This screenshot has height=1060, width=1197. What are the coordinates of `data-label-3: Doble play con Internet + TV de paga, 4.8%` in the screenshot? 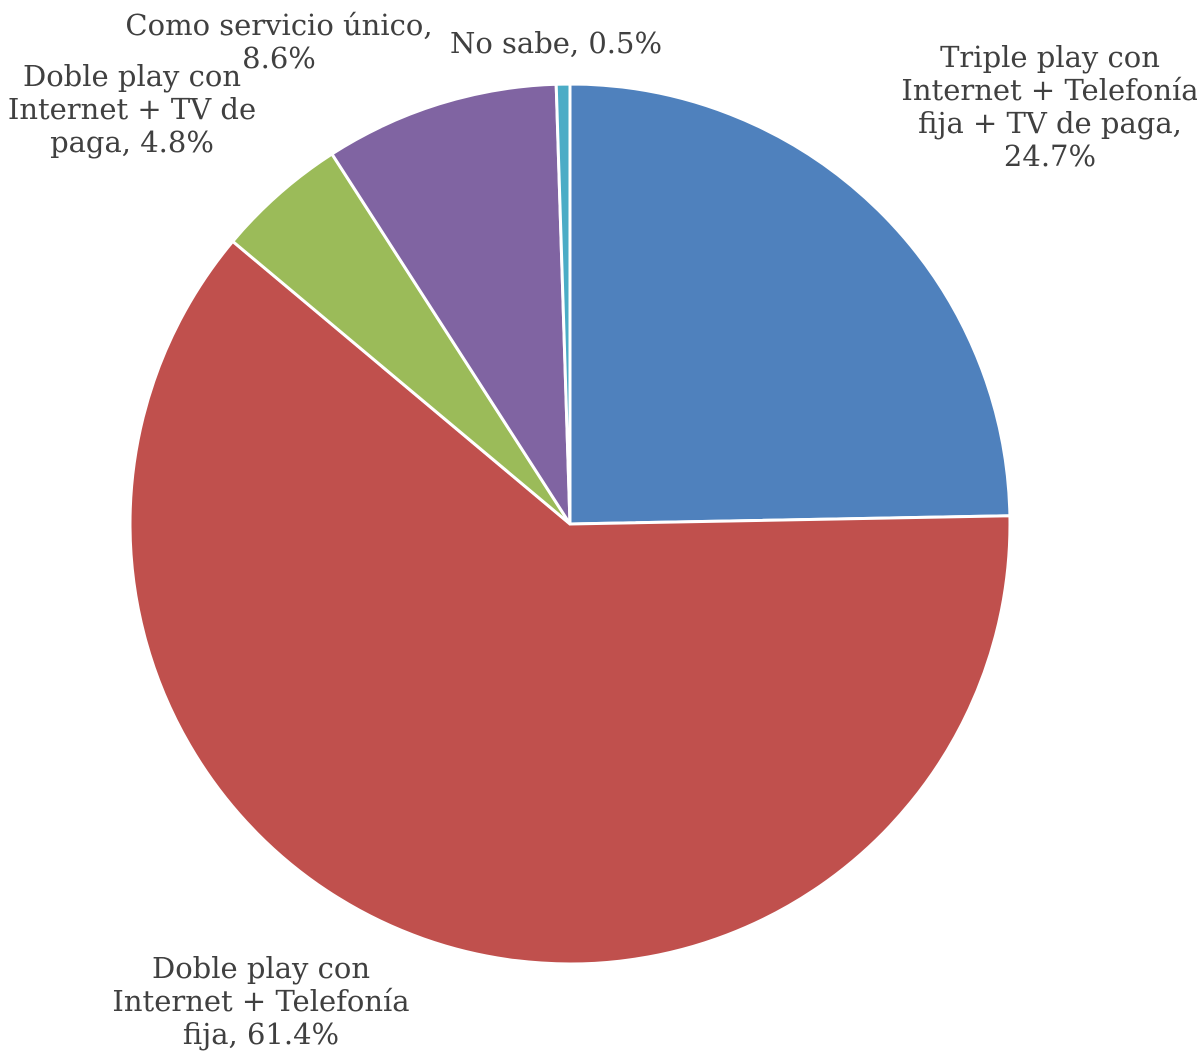 It's located at (132, 109).